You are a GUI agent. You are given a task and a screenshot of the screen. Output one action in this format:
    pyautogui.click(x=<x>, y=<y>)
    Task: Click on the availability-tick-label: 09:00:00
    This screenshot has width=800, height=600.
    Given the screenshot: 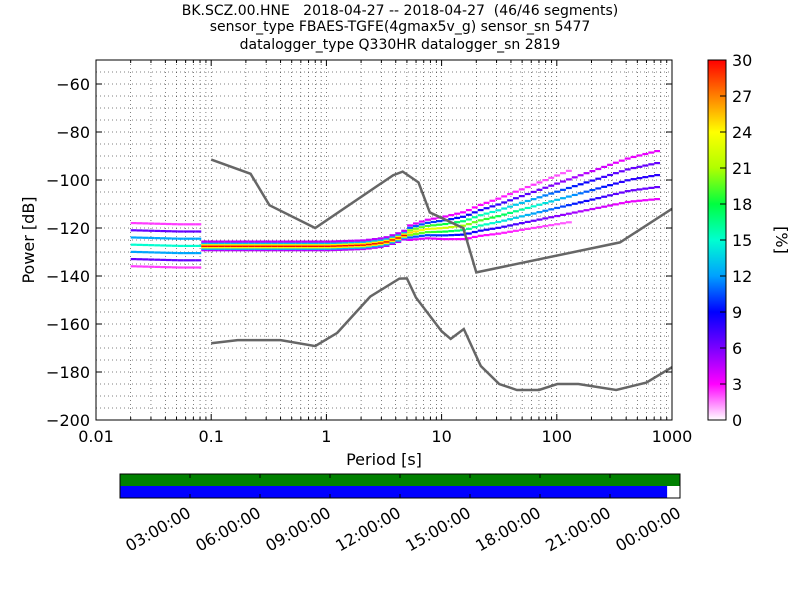 What is the action you would take?
    pyautogui.click(x=298, y=529)
    